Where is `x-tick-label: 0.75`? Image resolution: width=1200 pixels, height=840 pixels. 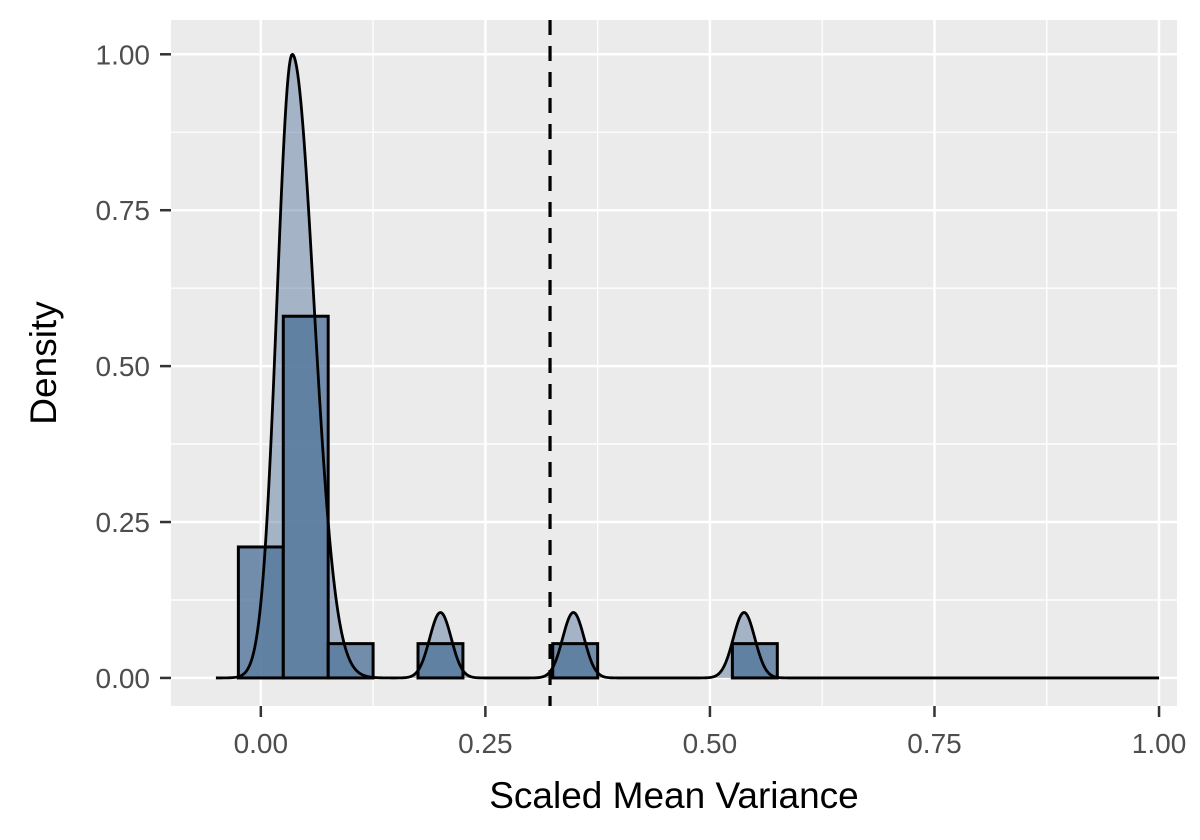 x-tick-label: 0.75 is located at coordinates (934, 743).